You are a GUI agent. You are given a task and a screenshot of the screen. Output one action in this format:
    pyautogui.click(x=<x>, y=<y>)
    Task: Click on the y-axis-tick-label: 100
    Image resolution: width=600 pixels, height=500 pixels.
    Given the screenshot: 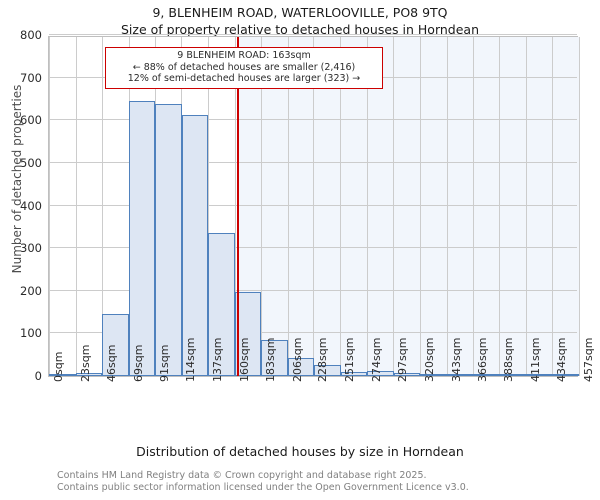 What is the action you would take?
    pyautogui.click(x=31, y=333)
    